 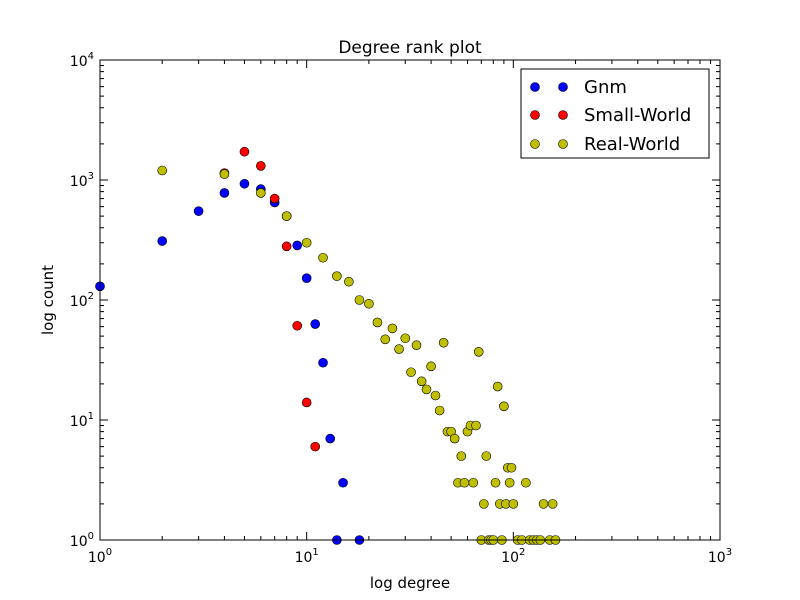 I want to click on legend-label-small-world: Small-World, so click(x=637, y=115).